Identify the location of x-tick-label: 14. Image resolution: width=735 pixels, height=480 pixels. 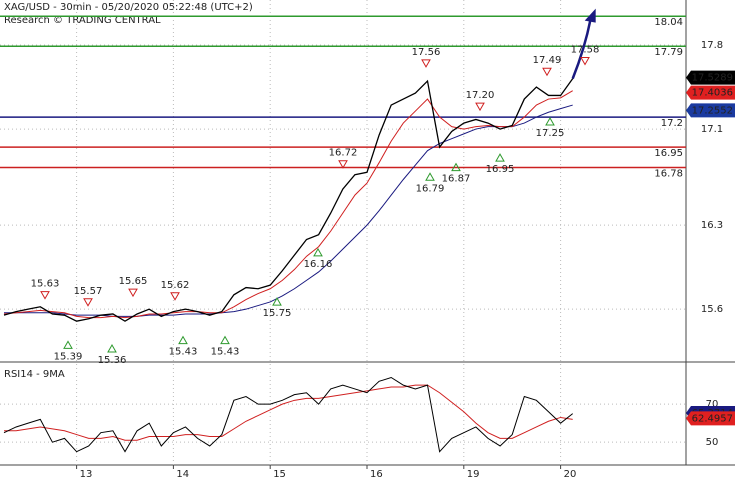
(182, 474).